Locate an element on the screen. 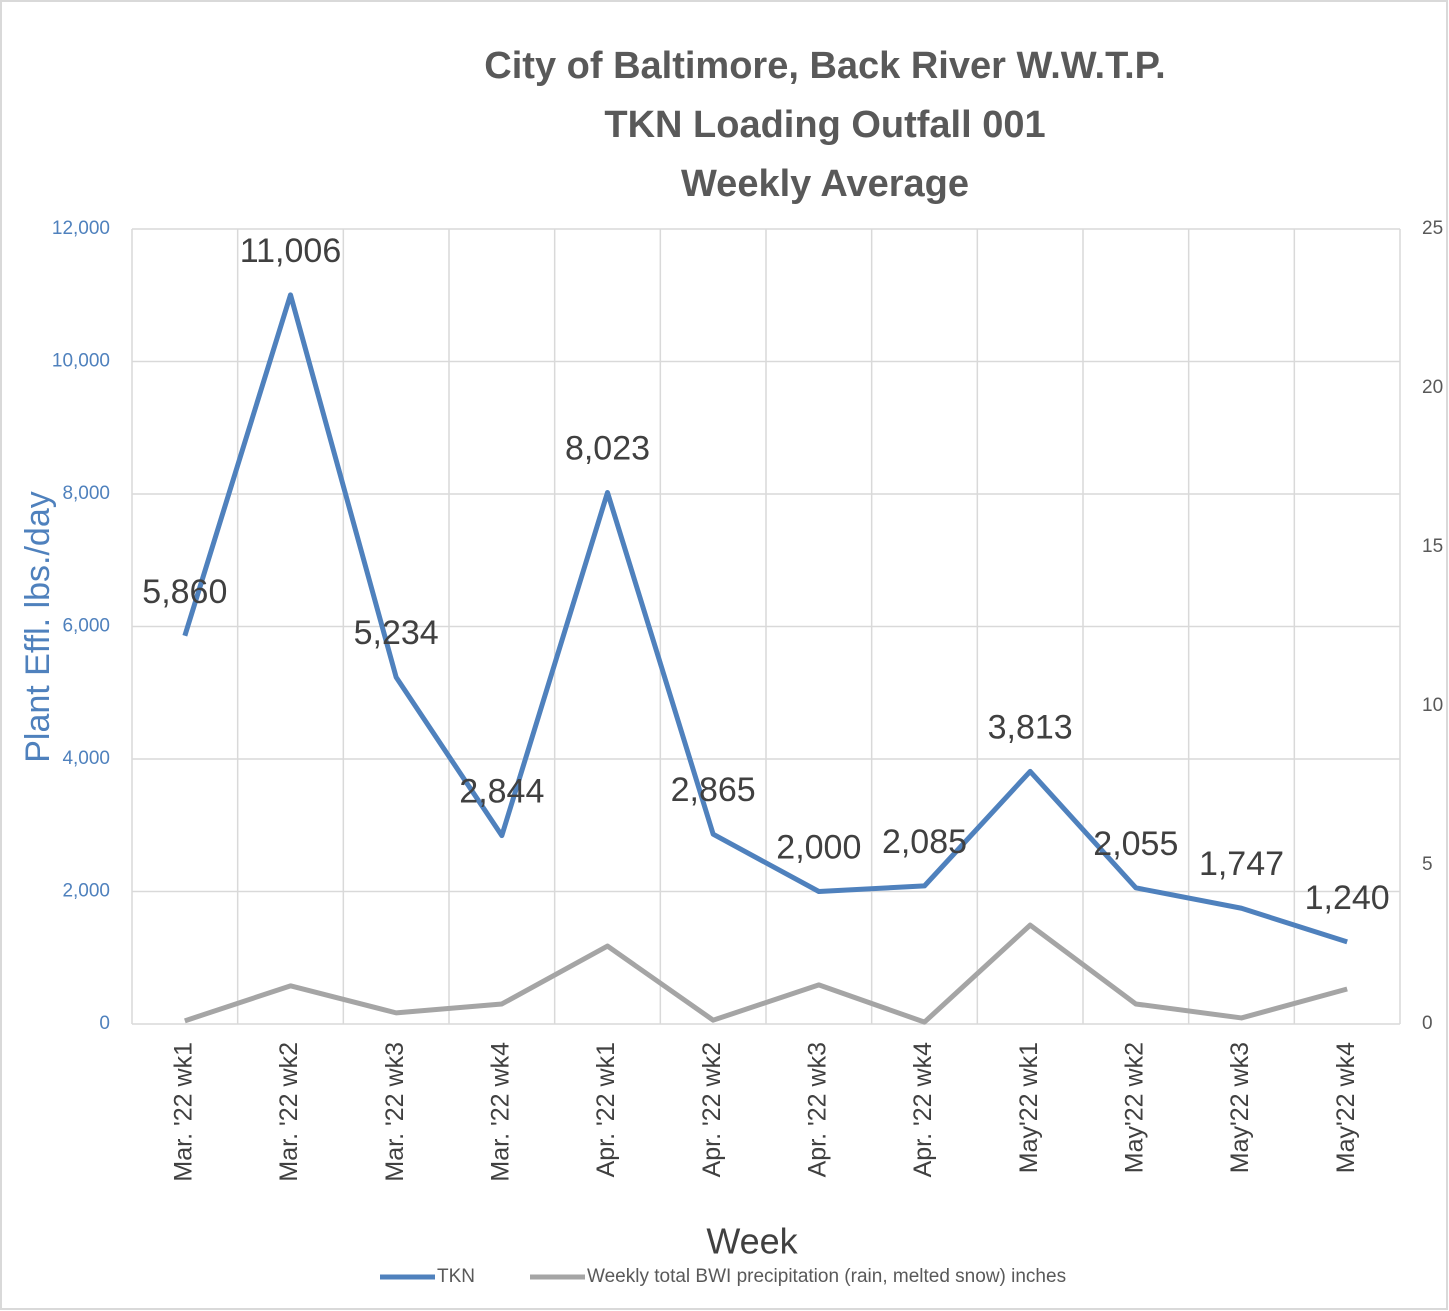 The width and height of the screenshot is (1449, 1311). x-tick-label: Mar. '22 wk4 is located at coordinates (500, 1112).